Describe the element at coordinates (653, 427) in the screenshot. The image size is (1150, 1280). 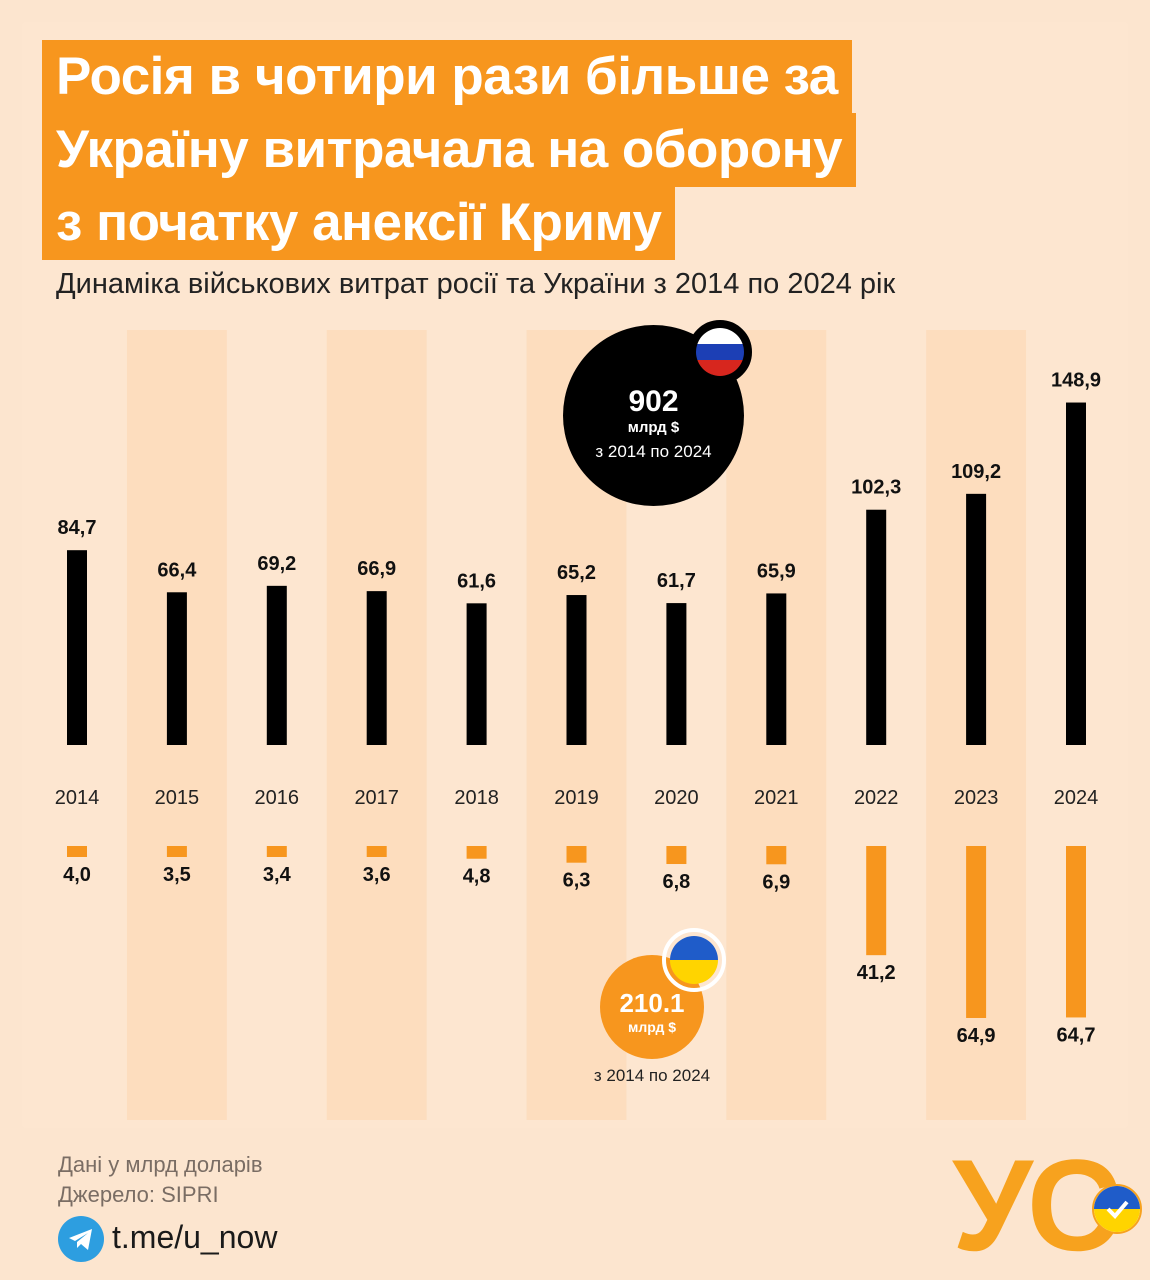
I see `russia-total-unit: млрд $` at that location.